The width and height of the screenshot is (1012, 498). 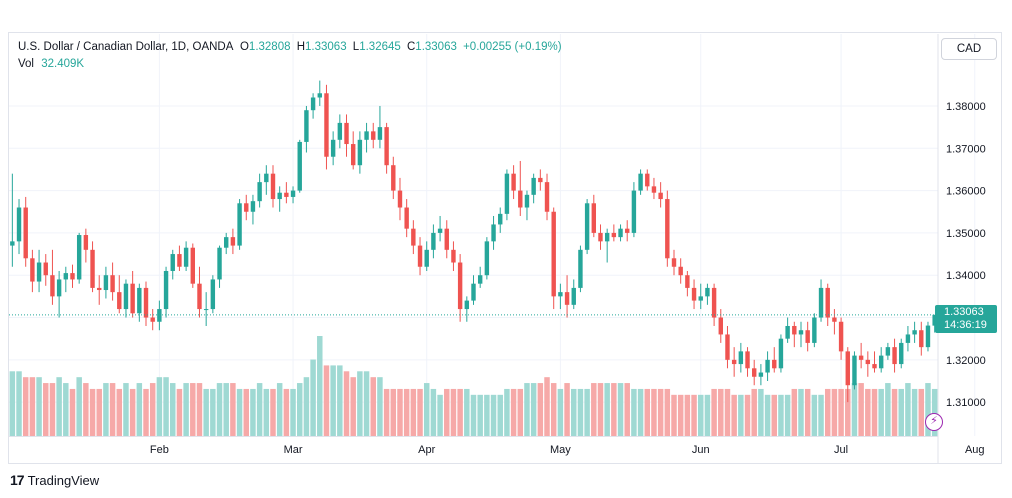 What do you see at coordinates (54, 480) in the screenshot?
I see `tradingview-logo: 17 TradingView` at bounding box center [54, 480].